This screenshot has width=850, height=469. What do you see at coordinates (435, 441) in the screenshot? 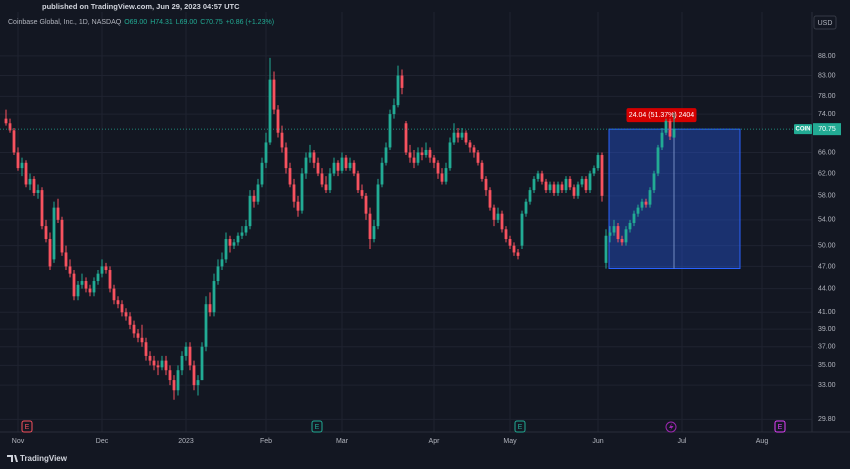
I see `x-tick-label: Apr` at bounding box center [435, 441].